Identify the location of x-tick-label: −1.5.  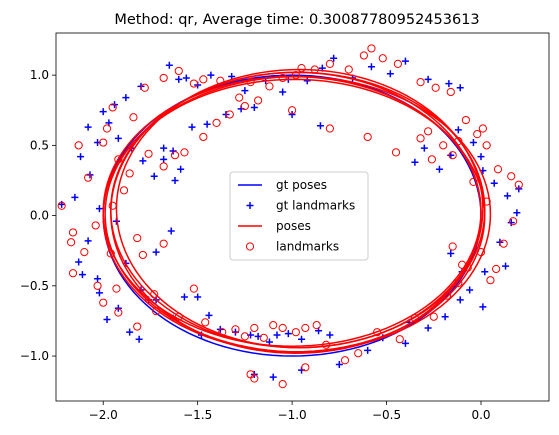
(197, 415).